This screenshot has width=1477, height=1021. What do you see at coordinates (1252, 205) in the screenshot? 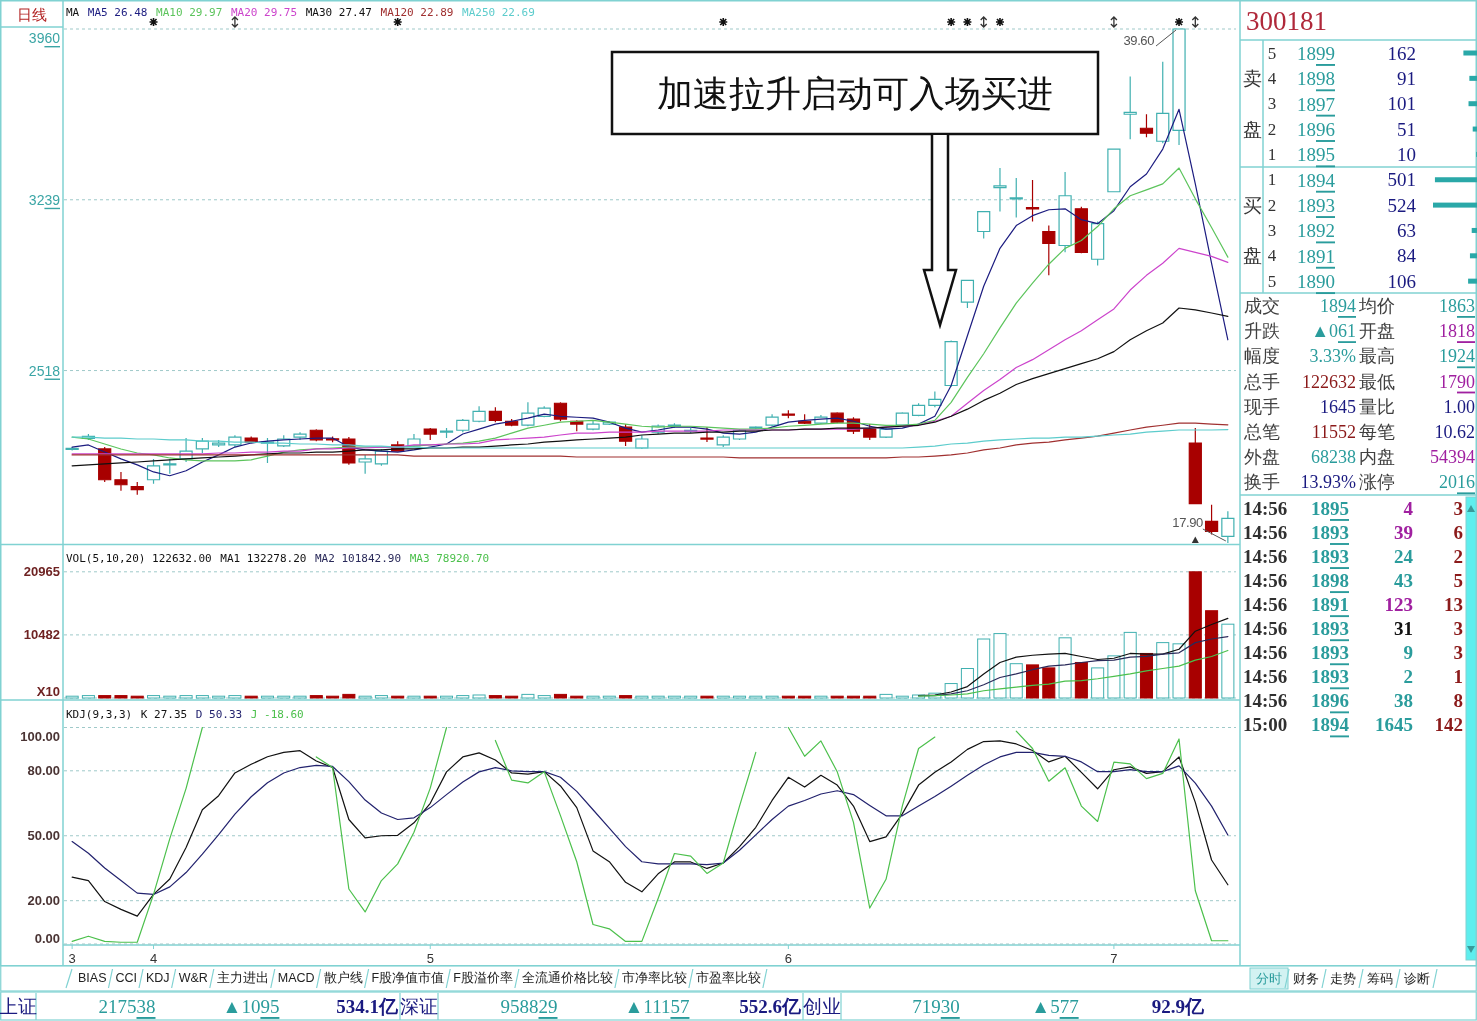
I see `text: 买` at bounding box center [1252, 205].